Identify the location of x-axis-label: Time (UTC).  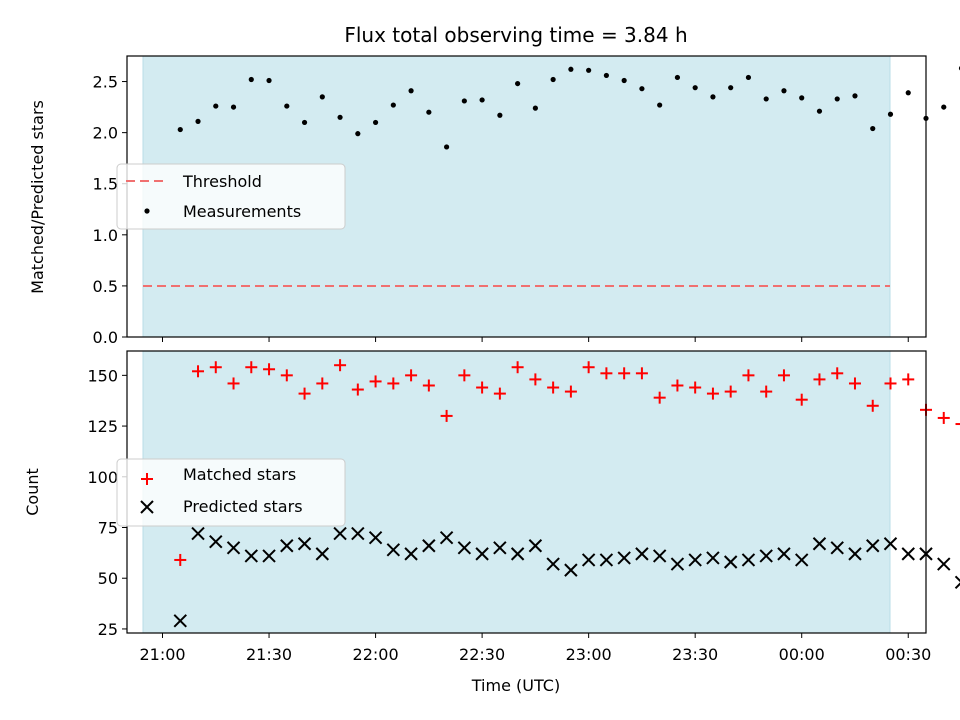
(515, 685).